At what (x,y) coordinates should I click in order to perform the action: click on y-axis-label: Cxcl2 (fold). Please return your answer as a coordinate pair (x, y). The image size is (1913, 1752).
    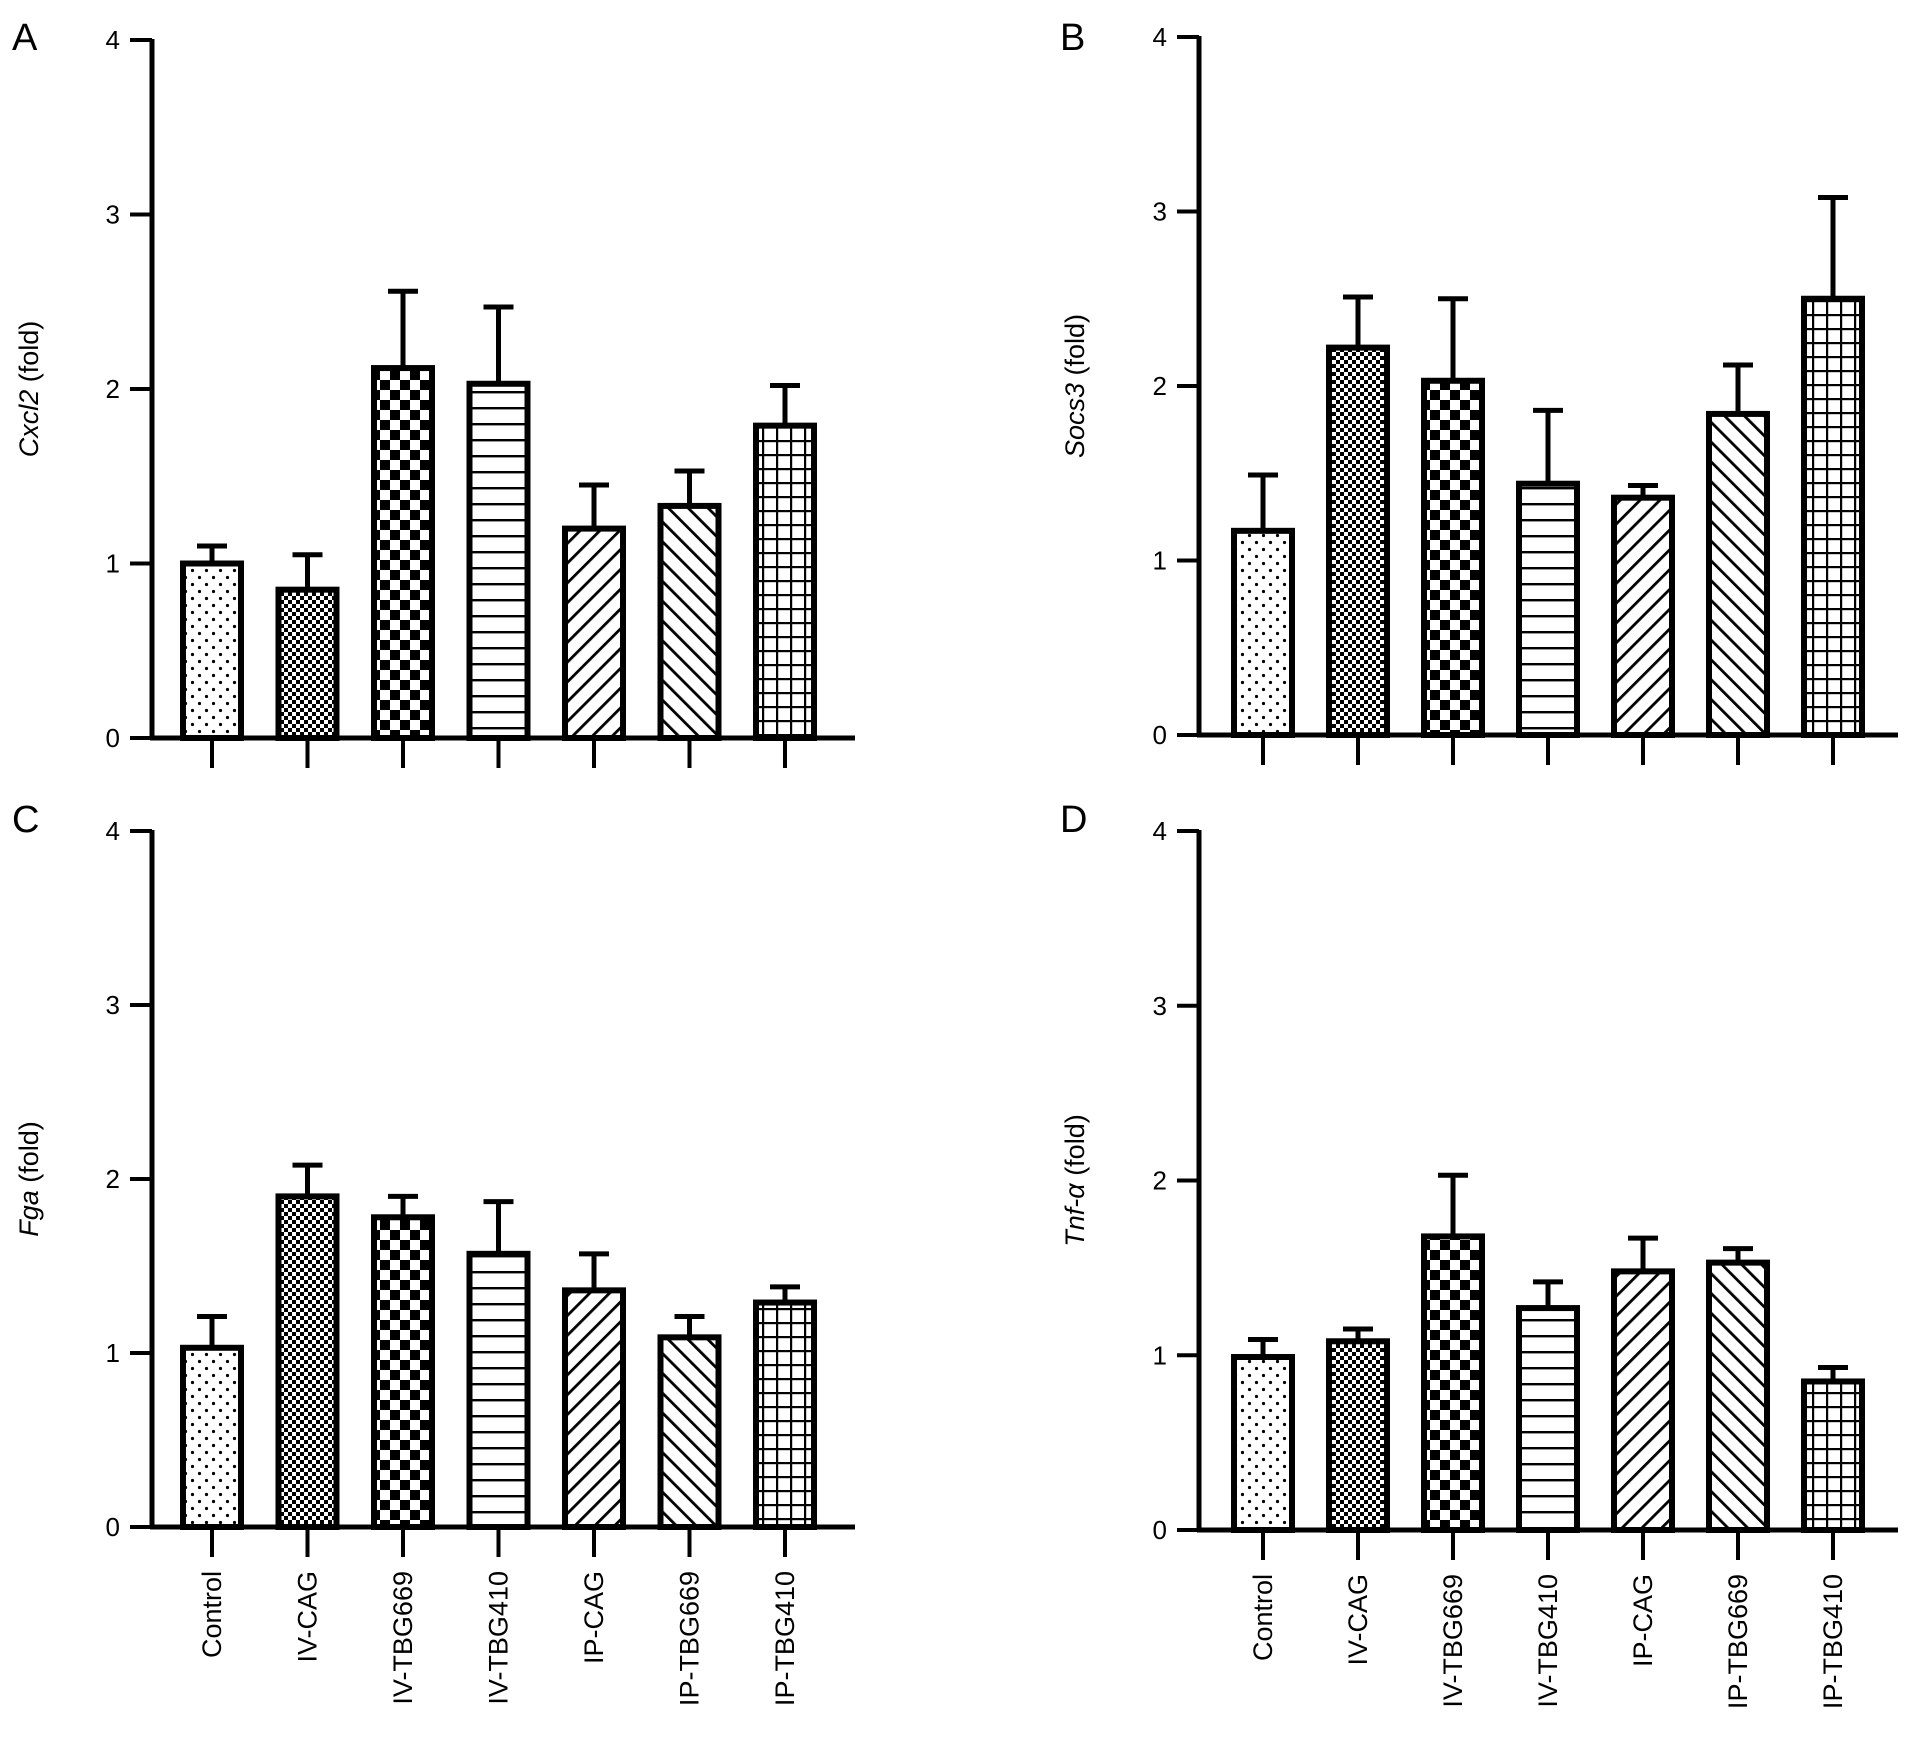
    Looking at the image, I should click on (29, 389).